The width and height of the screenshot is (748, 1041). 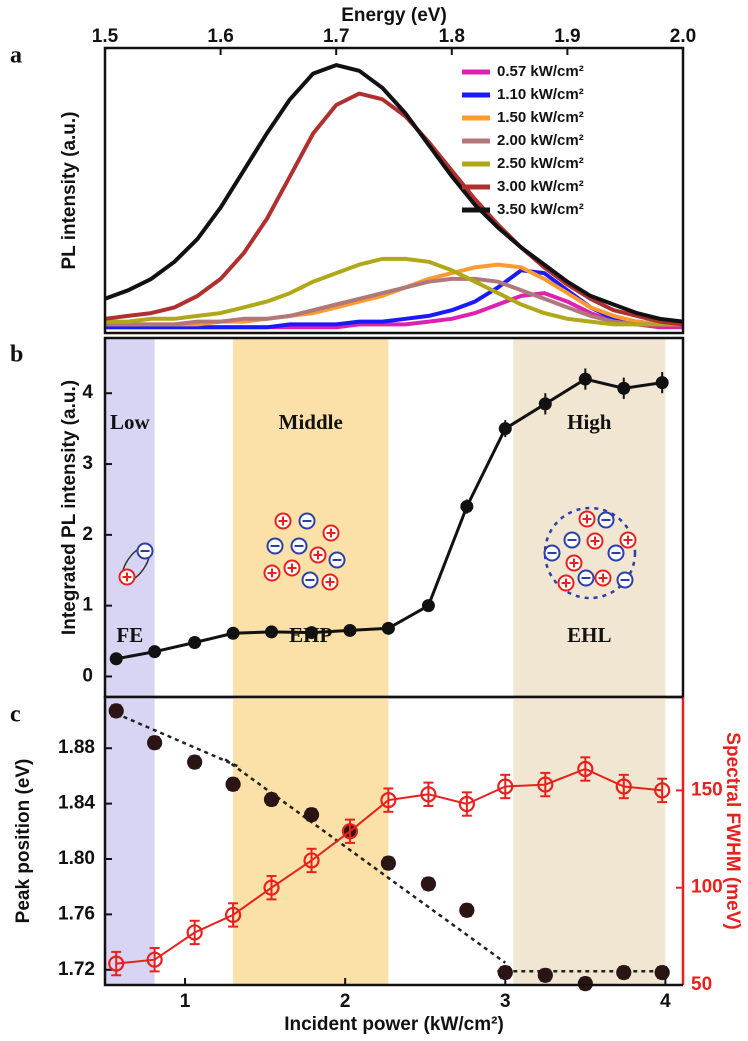 What do you see at coordinates (540, 186) in the screenshot?
I see `legend-label: 3.00 kW/cm²` at bounding box center [540, 186].